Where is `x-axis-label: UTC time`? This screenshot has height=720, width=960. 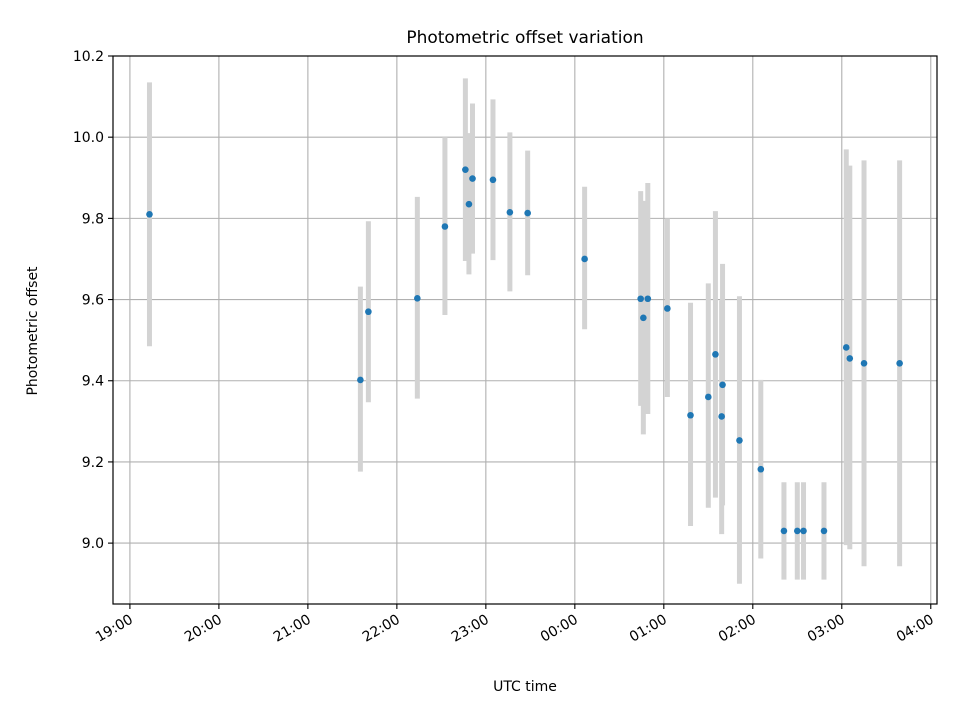 x-axis-label: UTC time is located at coordinates (525, 687).